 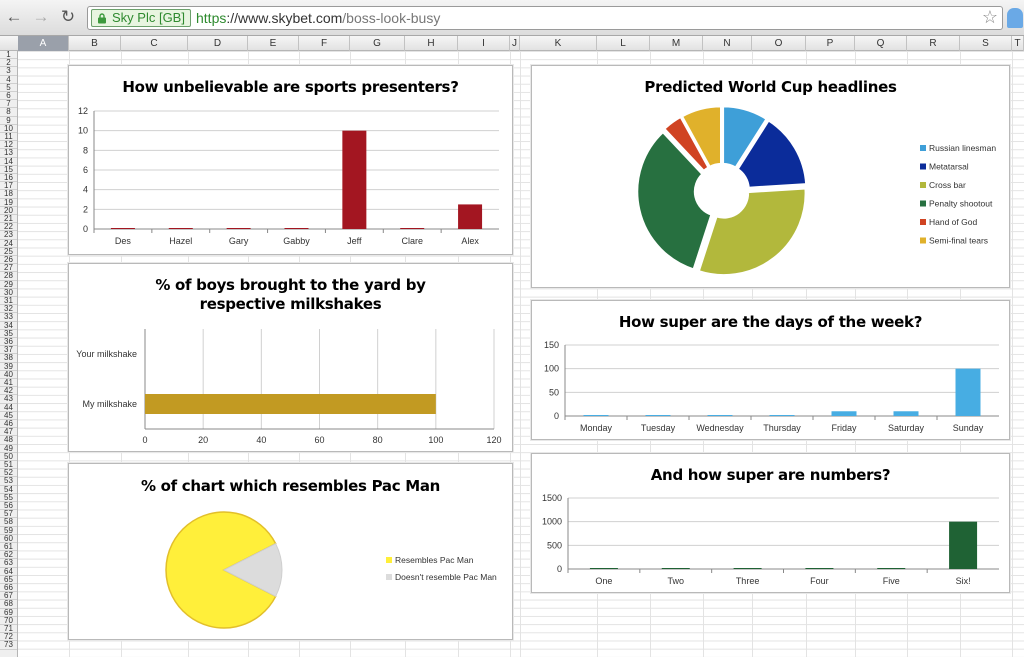 What do you see at coordinates (8, 407) in the screenshot?
I see `row-header: 44` at bounding box center [8, 407].